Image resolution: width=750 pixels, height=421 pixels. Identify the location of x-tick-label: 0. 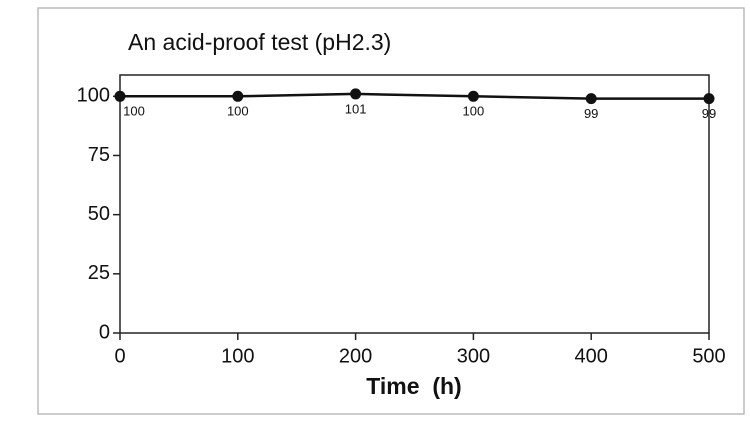
(119, 356).